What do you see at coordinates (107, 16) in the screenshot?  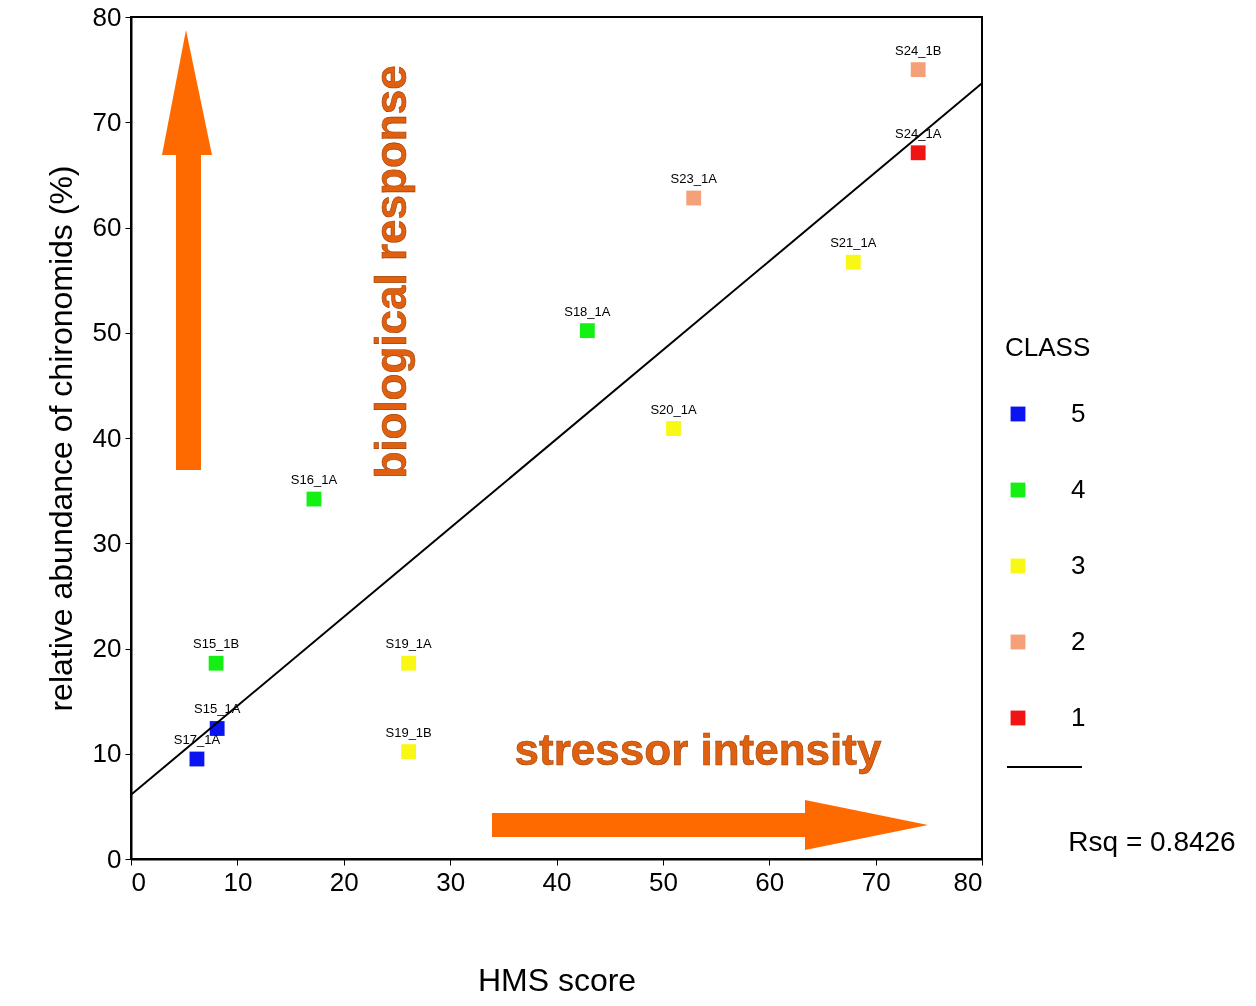 I see `y-tick-label: 80` at bounding box center [107, 16].